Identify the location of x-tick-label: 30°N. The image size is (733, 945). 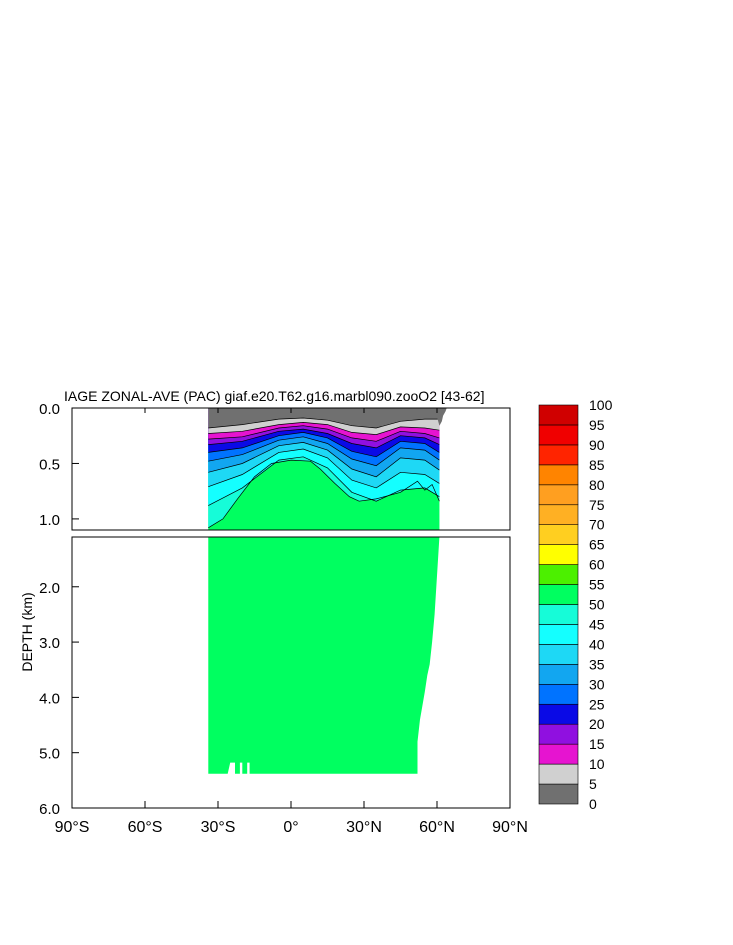
(364, 827).